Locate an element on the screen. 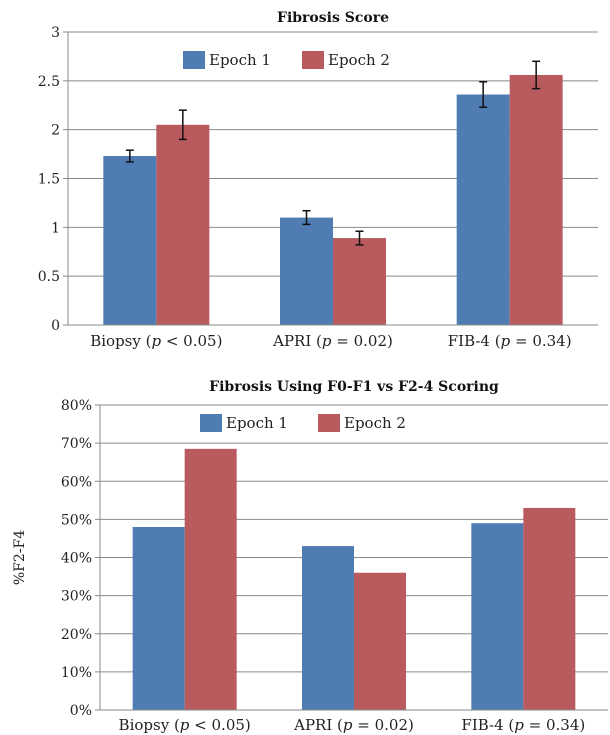 The width and height of the screenshot is (610, 735). y-tick-label: 0.5 is located at coordinates (49, 277).